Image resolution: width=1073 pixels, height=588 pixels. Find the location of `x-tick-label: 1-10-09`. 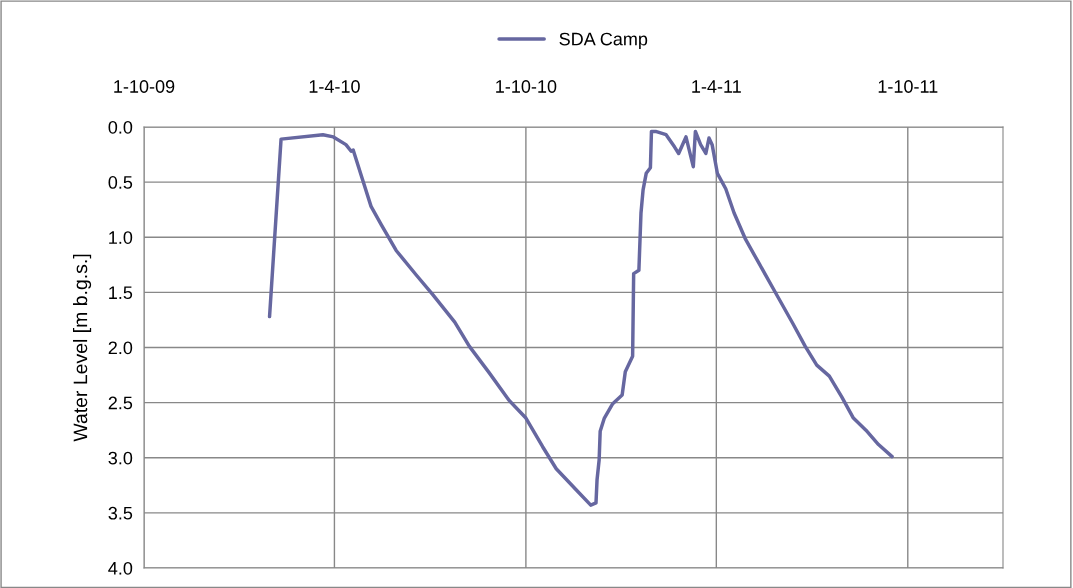

x-tick-label: 1-10-09 is located at coordinates (144, 86).